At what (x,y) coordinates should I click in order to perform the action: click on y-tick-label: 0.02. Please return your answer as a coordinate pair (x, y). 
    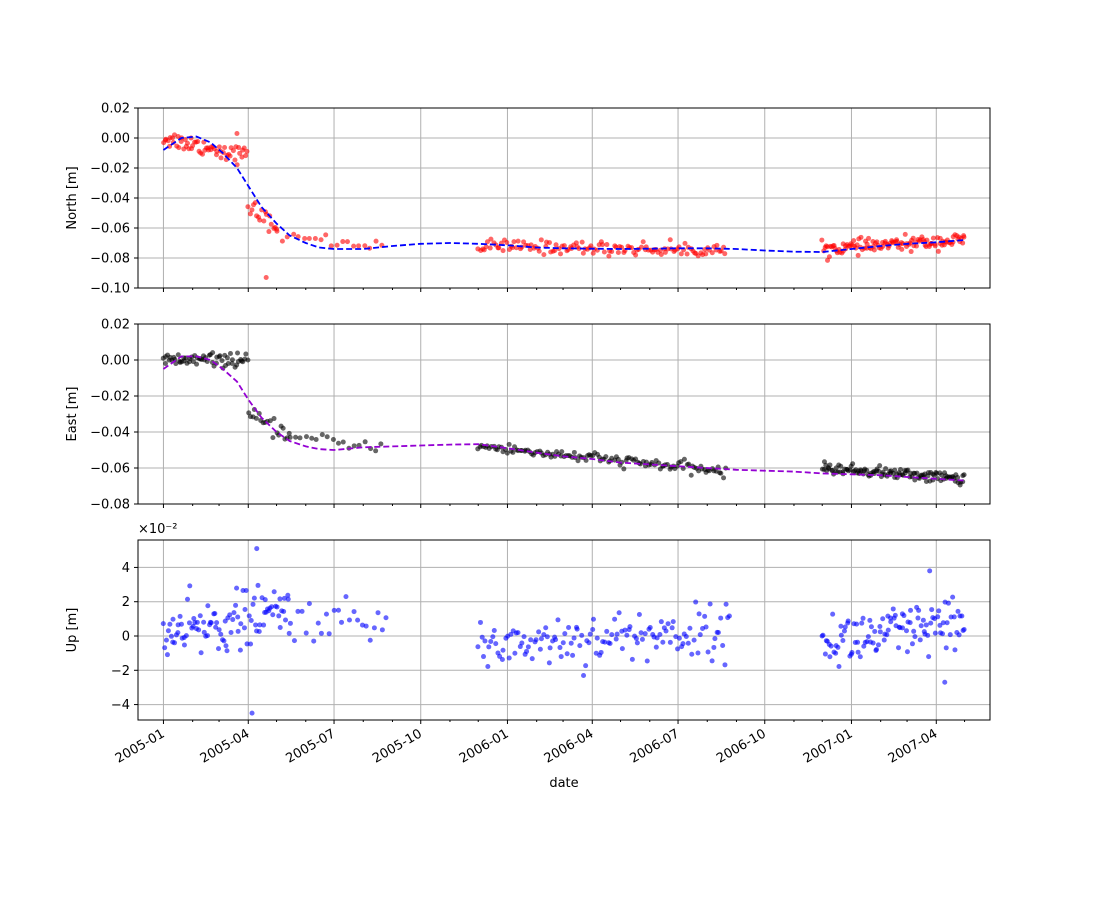
    Looking at the image, I should click on (115, 109).